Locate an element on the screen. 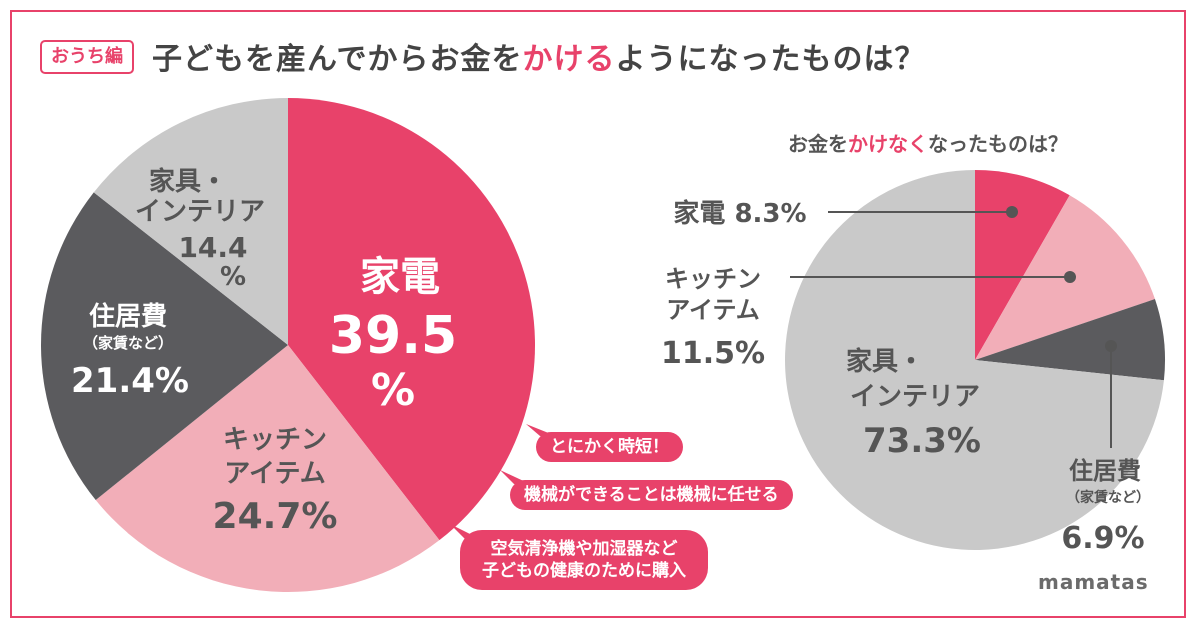  sub-title-post: なったものは？ is located at coordinates (998, 144).